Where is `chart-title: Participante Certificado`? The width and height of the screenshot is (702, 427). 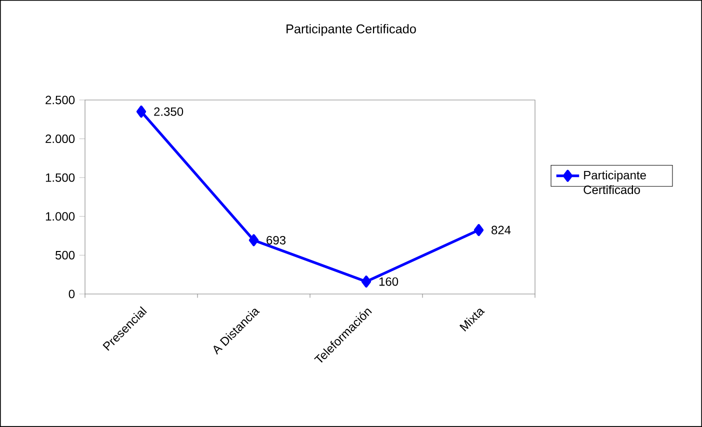
chart-title: Participante Certificado is located at coordinates (351, 30).